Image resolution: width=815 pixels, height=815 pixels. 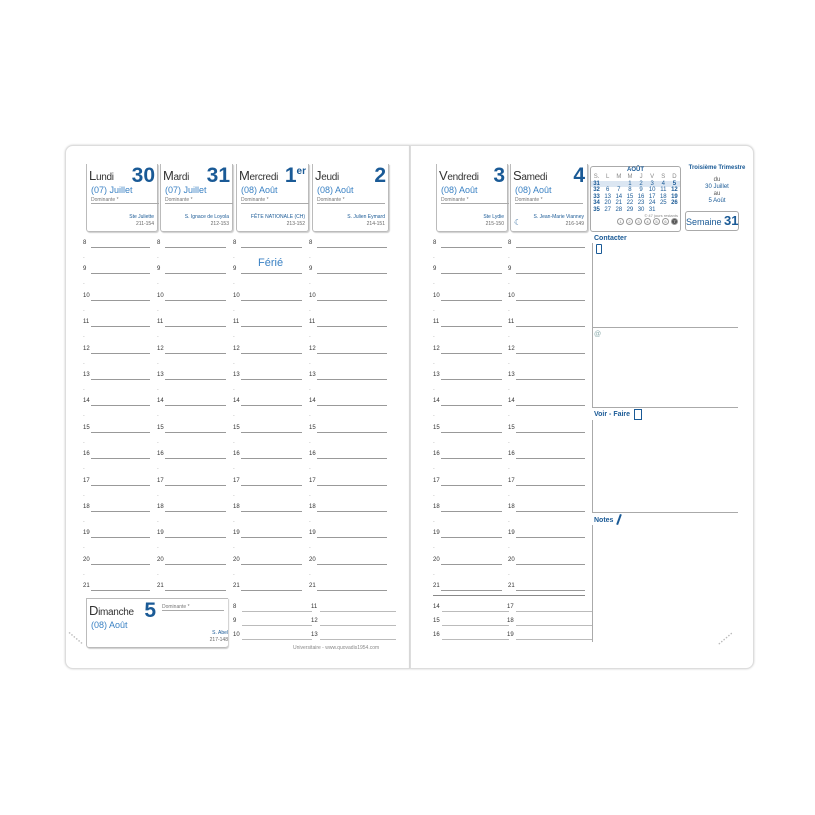 I want to click on notes-section, so click(x=665, y=583).